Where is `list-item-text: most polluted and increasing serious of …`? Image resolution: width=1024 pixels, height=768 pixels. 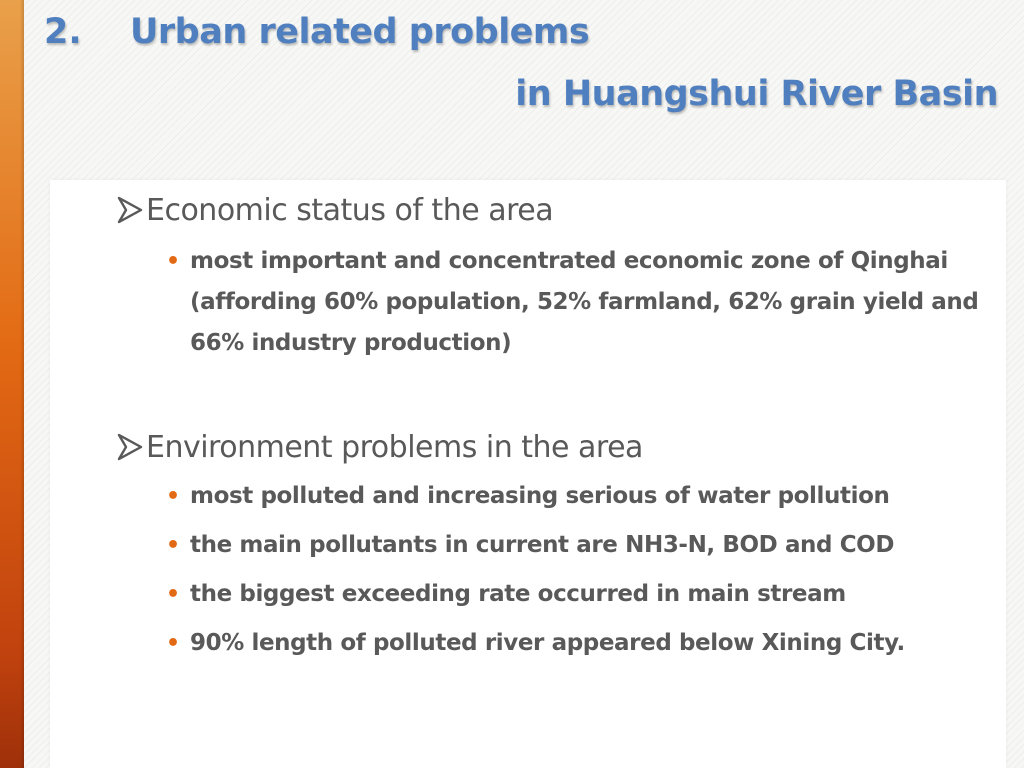 list-item-text: most polluted and increasing serious of … is located at coordinates (540, 496).